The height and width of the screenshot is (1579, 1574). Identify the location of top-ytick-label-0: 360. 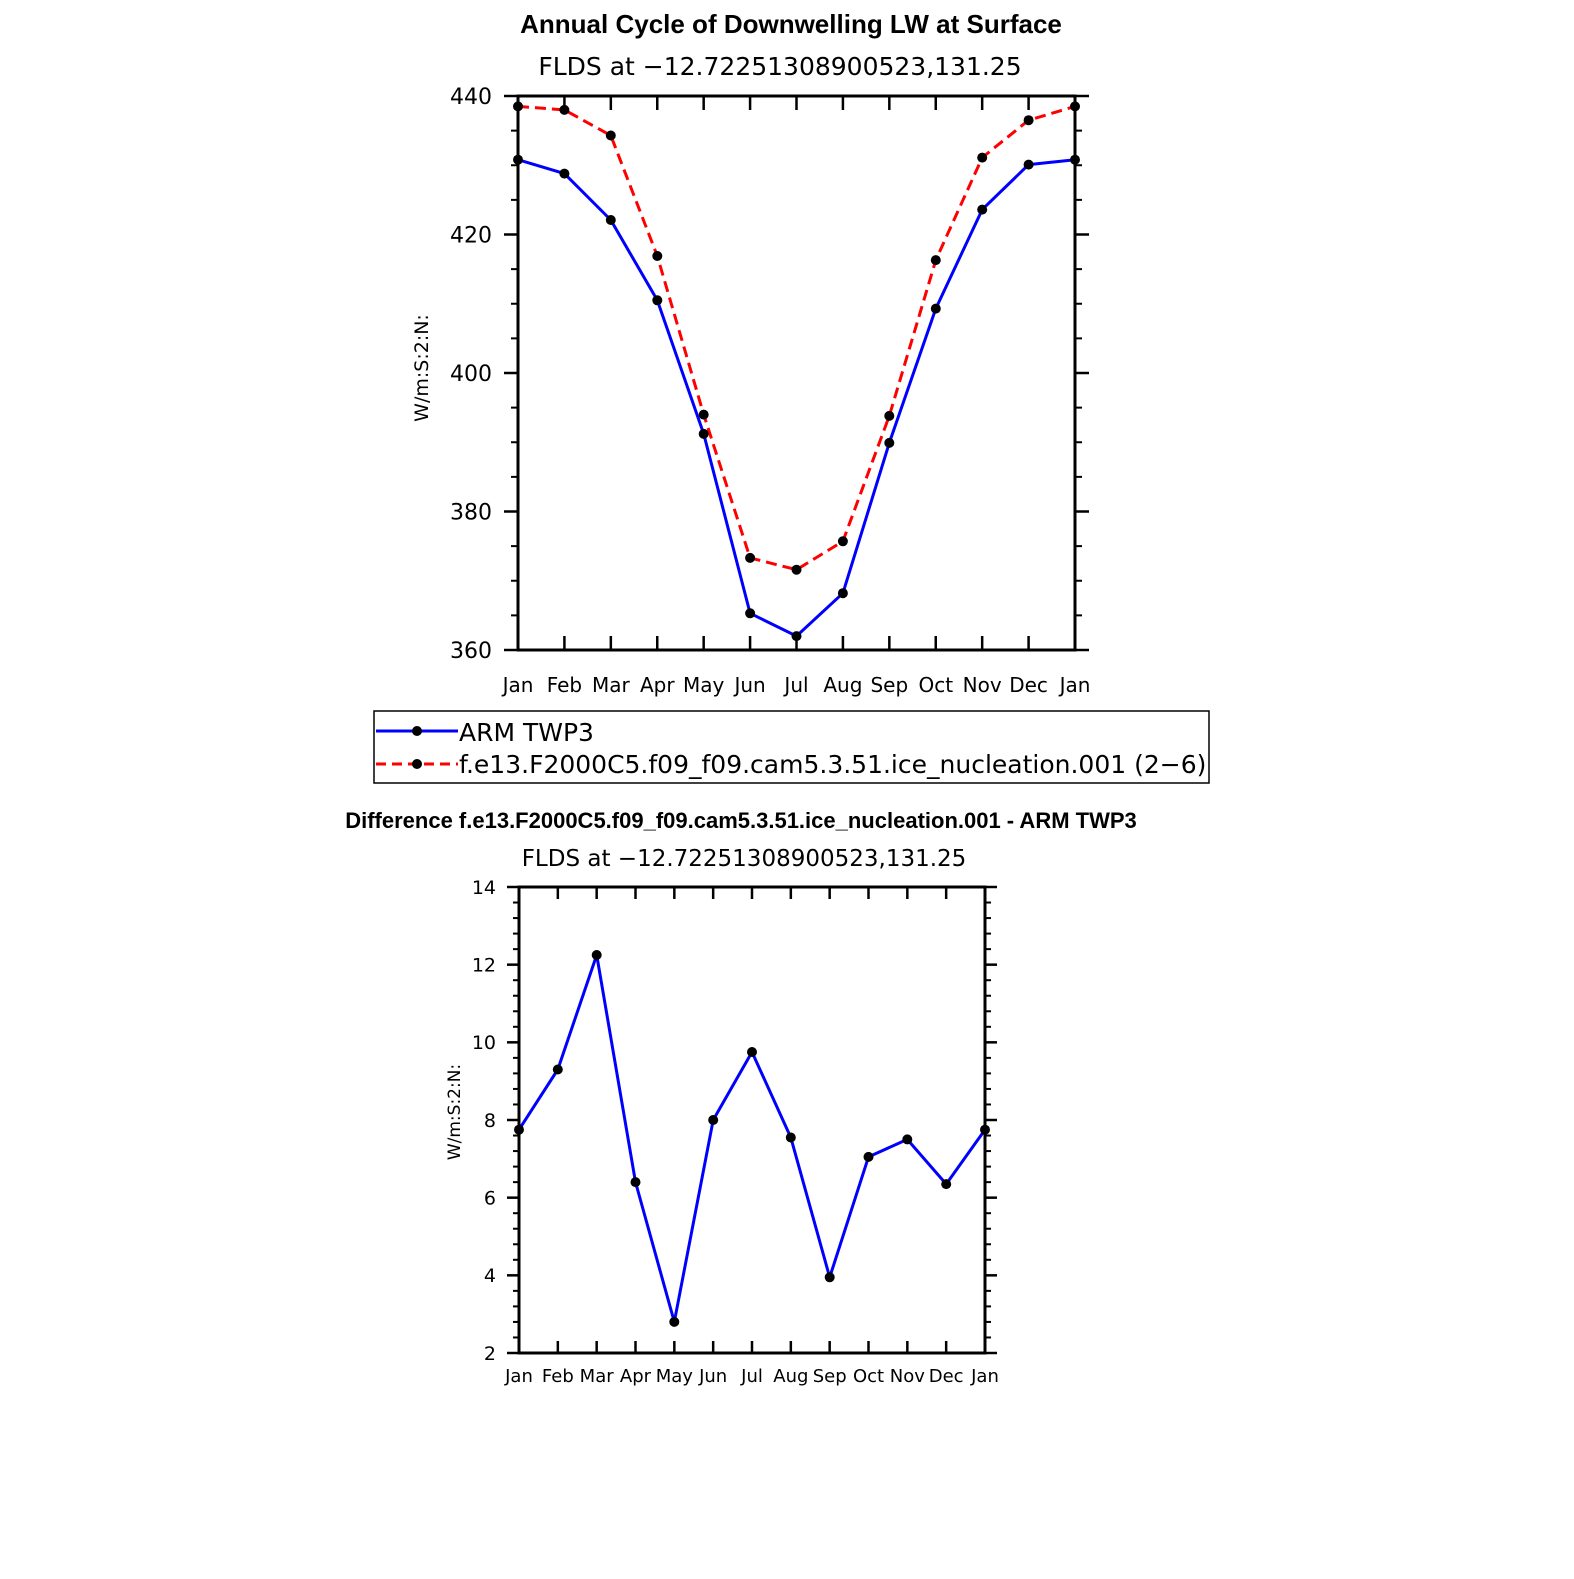
(471, 651).